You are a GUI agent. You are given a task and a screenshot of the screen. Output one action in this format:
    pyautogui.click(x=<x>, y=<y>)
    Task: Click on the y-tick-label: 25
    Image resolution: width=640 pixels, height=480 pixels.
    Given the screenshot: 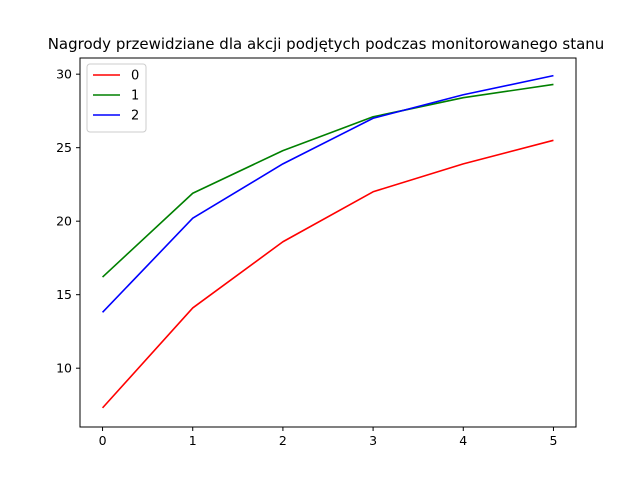 What is the action you would take?
    pyautogui.click(x=64, y=147)
    